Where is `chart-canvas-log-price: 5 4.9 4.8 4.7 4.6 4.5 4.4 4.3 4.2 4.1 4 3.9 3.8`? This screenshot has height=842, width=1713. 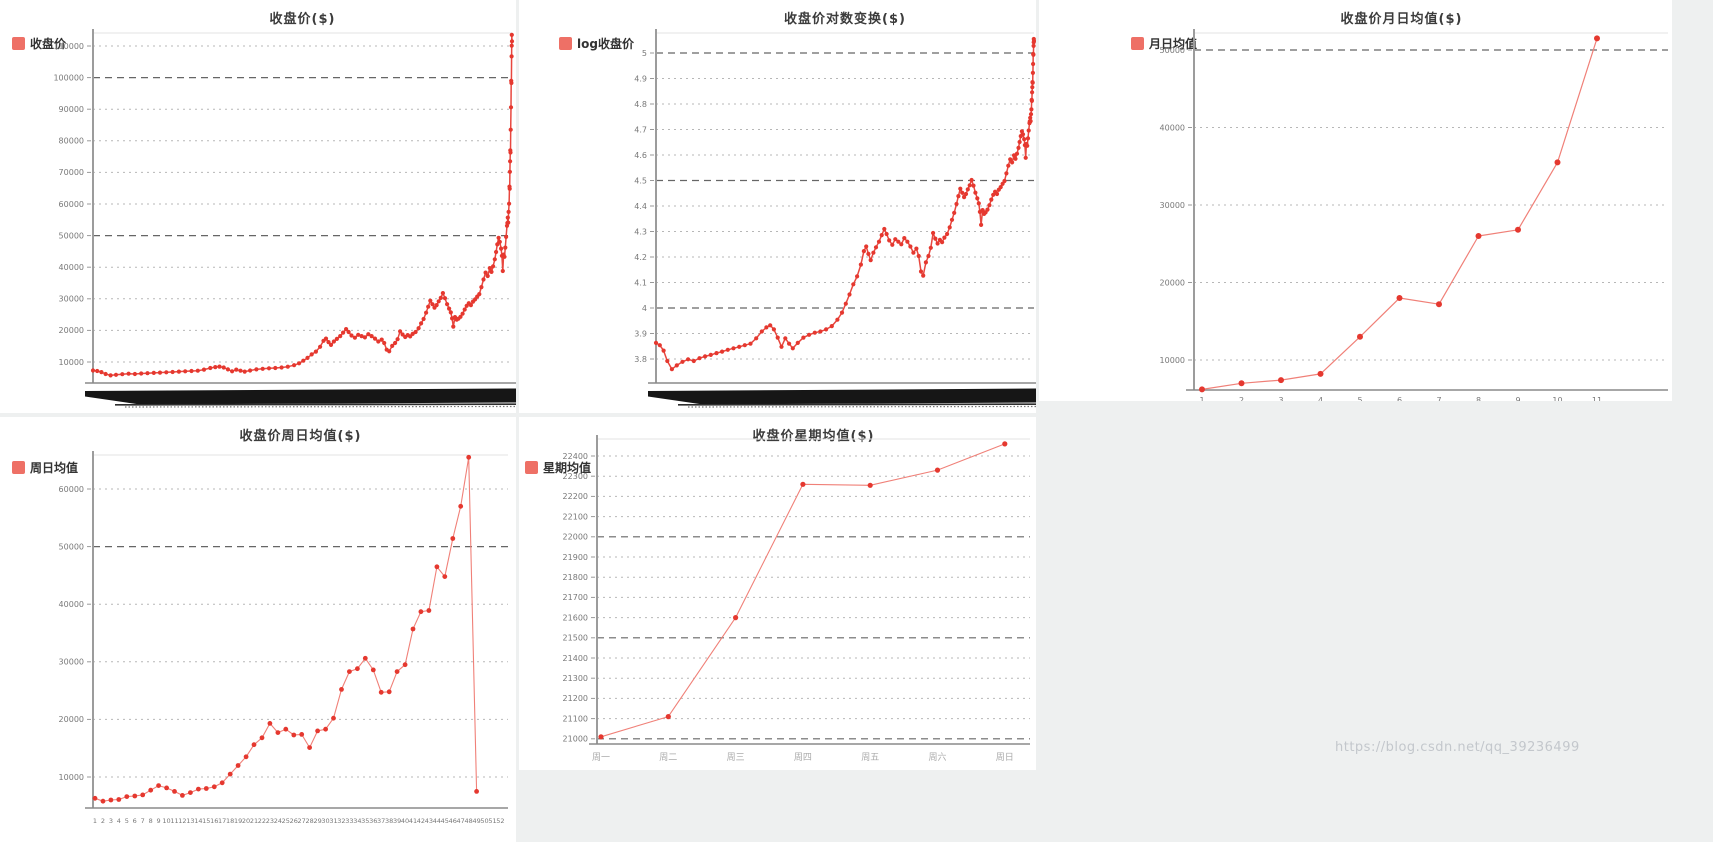
chart-canvas-log-price: 5 4.9 4.8 4.7 4.6 4.5 4.4 4.3 4.2 4.1 4 3.9 3.8 is located at coordinates (835, 218).